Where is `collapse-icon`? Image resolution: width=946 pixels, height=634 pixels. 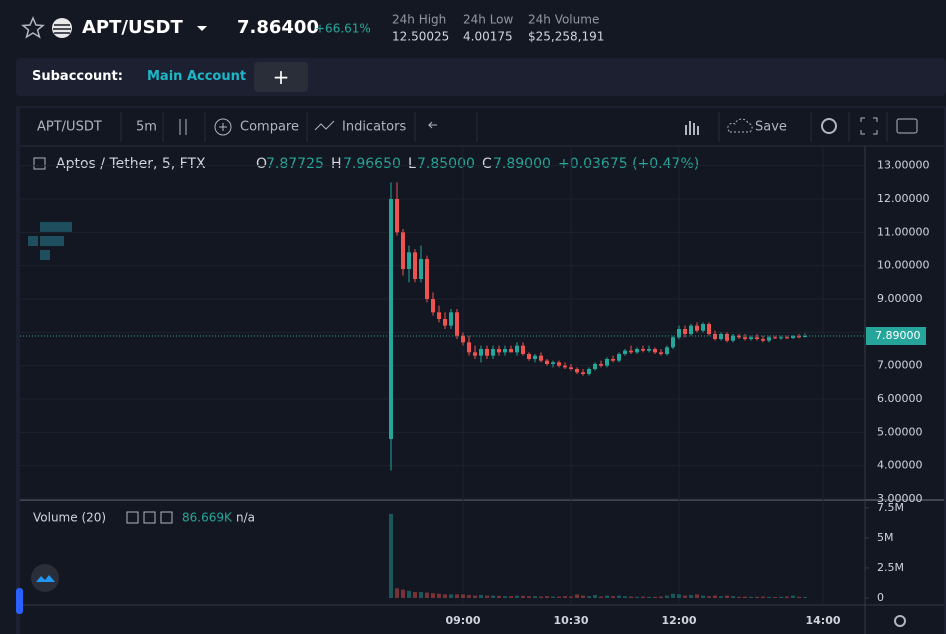
collapse-icon is located at coordinates (39, 163).